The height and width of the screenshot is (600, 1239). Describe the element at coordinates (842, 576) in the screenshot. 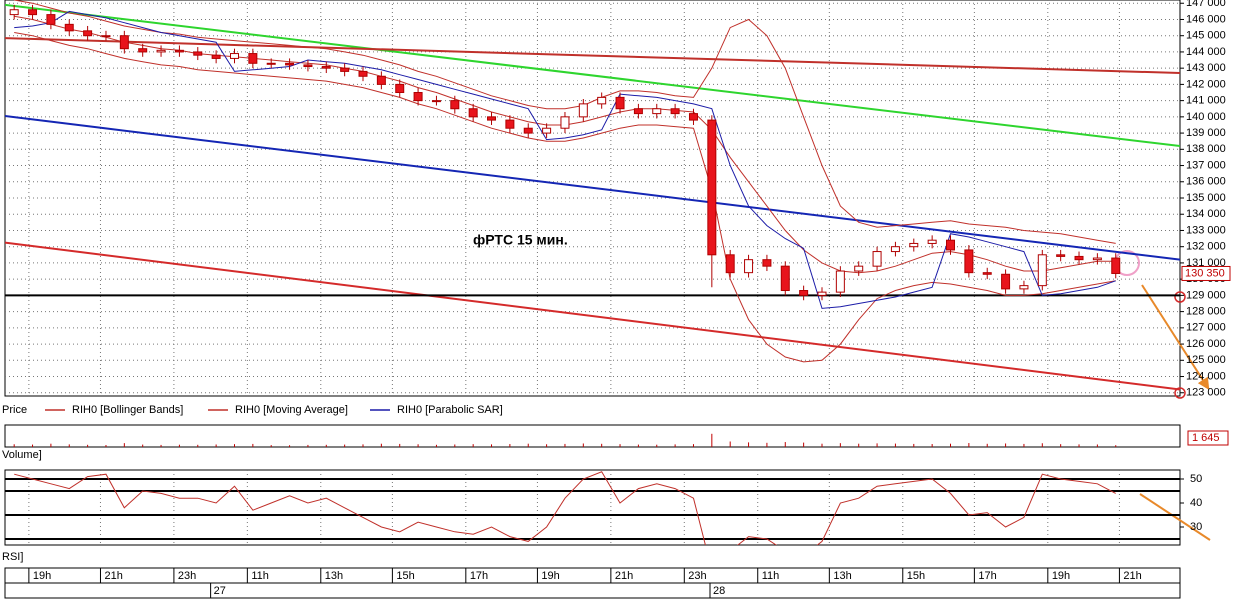

I see `x-tick-label: 13h` at that location.